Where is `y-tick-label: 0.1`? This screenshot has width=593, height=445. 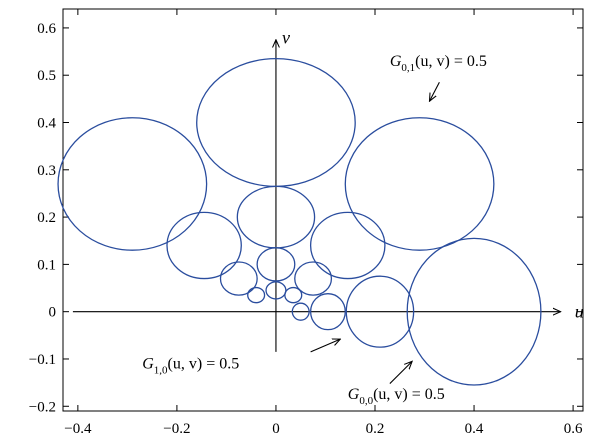 y-tick-label: 0.1 is located at coordinates (46, 265).